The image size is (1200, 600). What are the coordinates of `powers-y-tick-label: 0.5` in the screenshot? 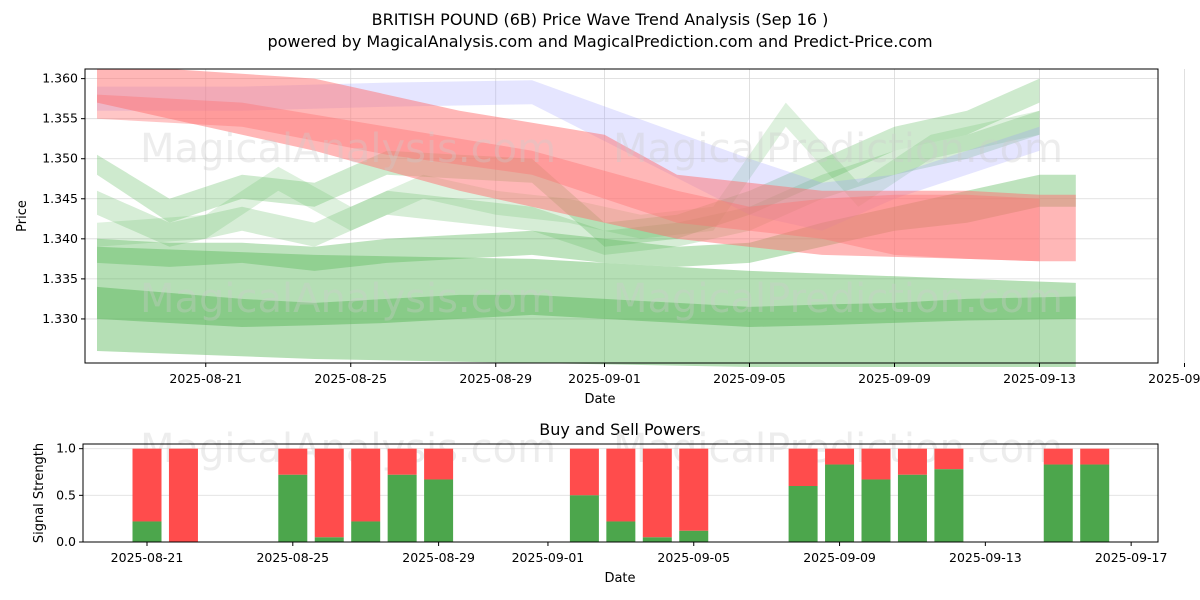 It's located at (66, 494).